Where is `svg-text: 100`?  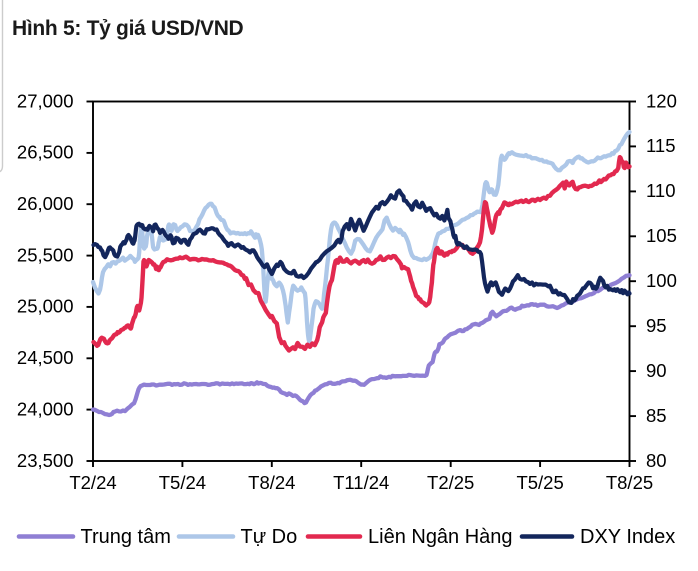 svg-text: 100 is located at coordinates (661, 280).